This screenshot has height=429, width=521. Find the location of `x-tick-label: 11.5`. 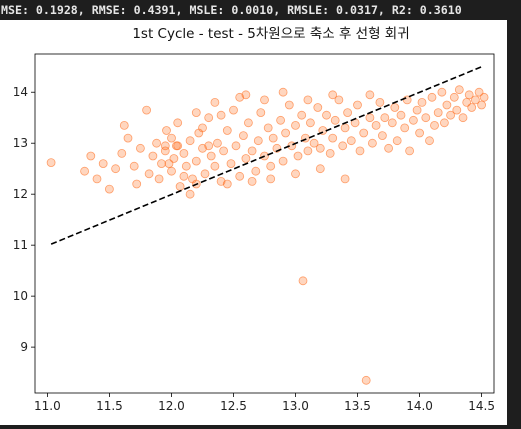

x-tick-label: 11.5 is located at coordinates (109, 406).